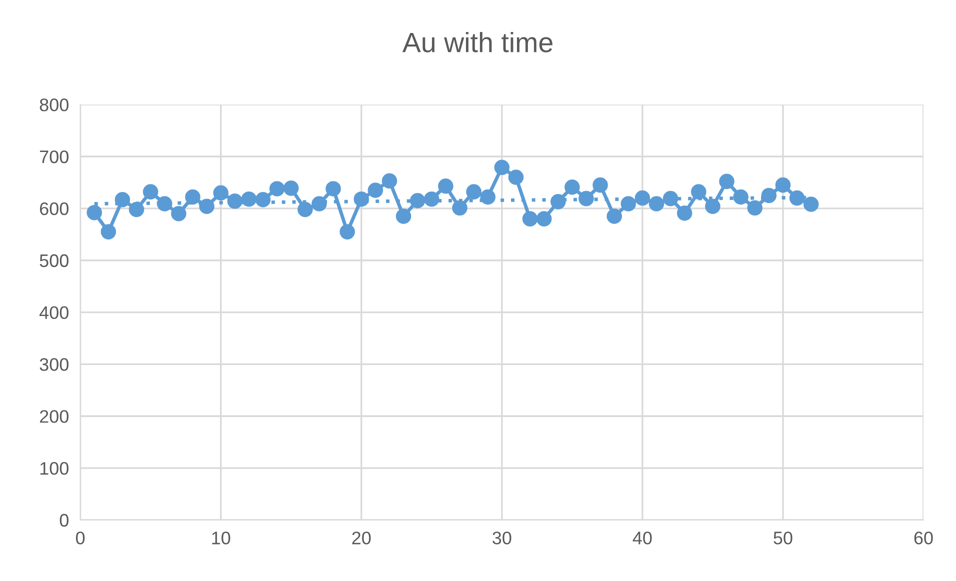 The width and height of the screenshot is (956, 581). Describe the element at coordinates (54, 468) in the screenshot. I see `y-tick-label: 100` at that location.